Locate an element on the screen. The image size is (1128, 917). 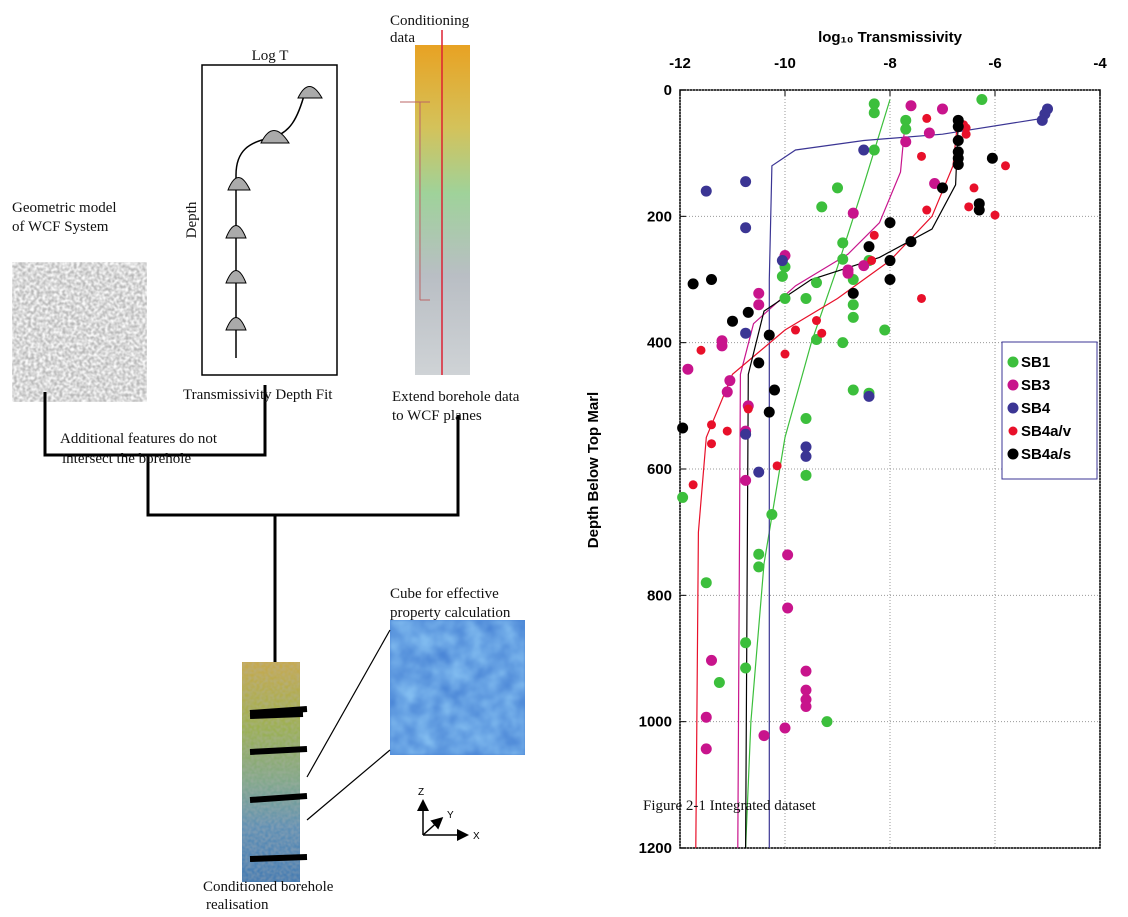
interval-bracket is located at coordinates (415, 201).